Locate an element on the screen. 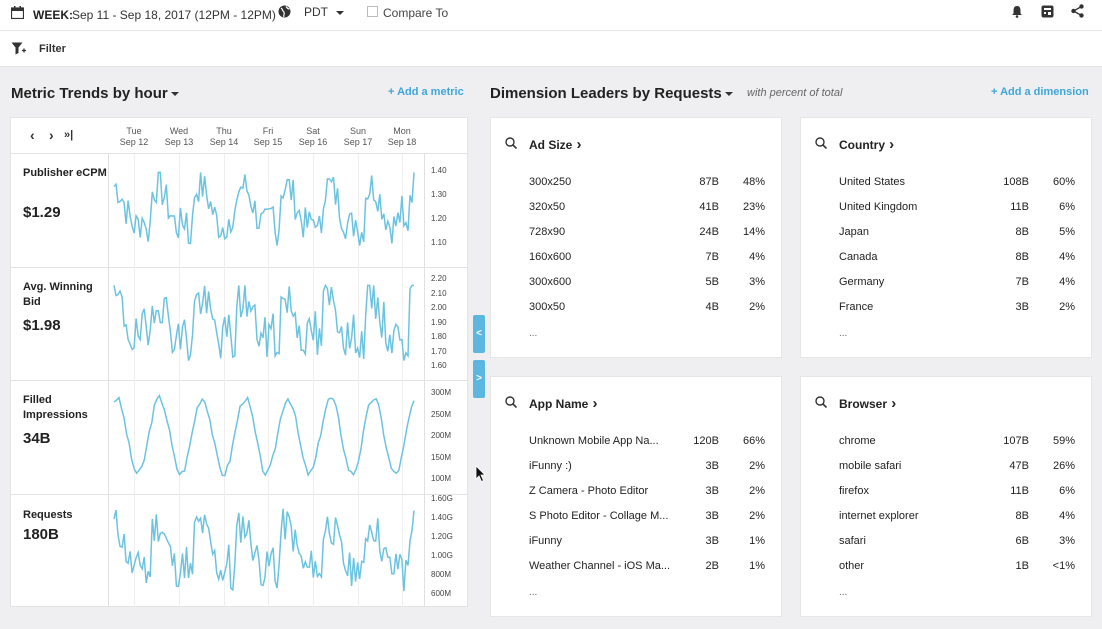 The image size is (1102, 629). dimension-title: App Name is located at coordinates (559, 404).